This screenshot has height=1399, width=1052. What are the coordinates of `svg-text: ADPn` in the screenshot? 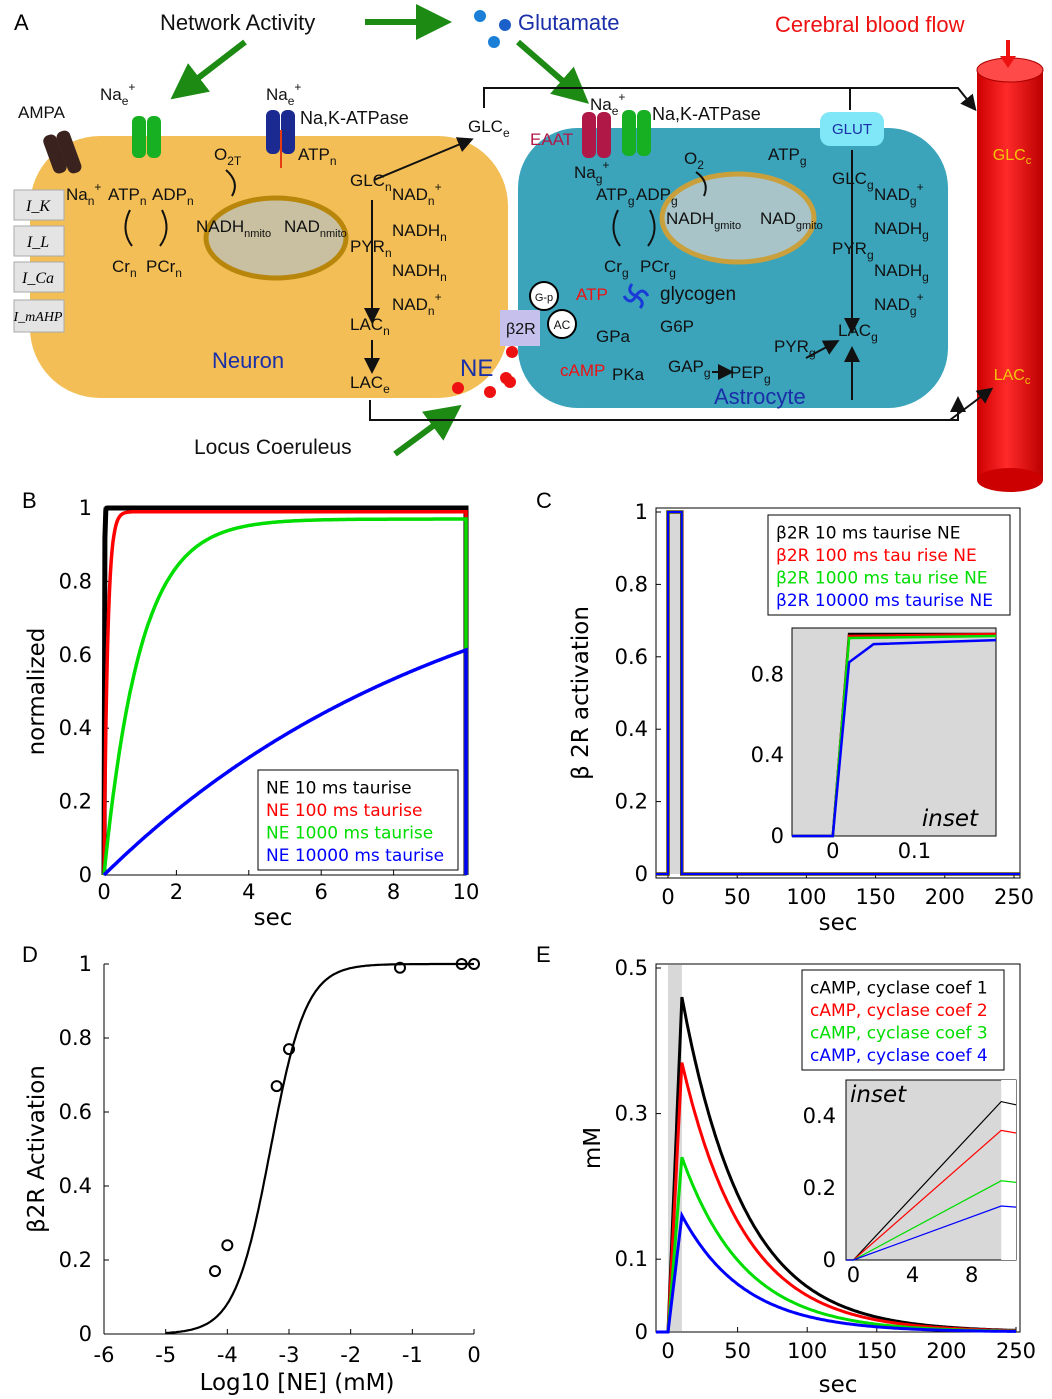 It's located at (173, 196).